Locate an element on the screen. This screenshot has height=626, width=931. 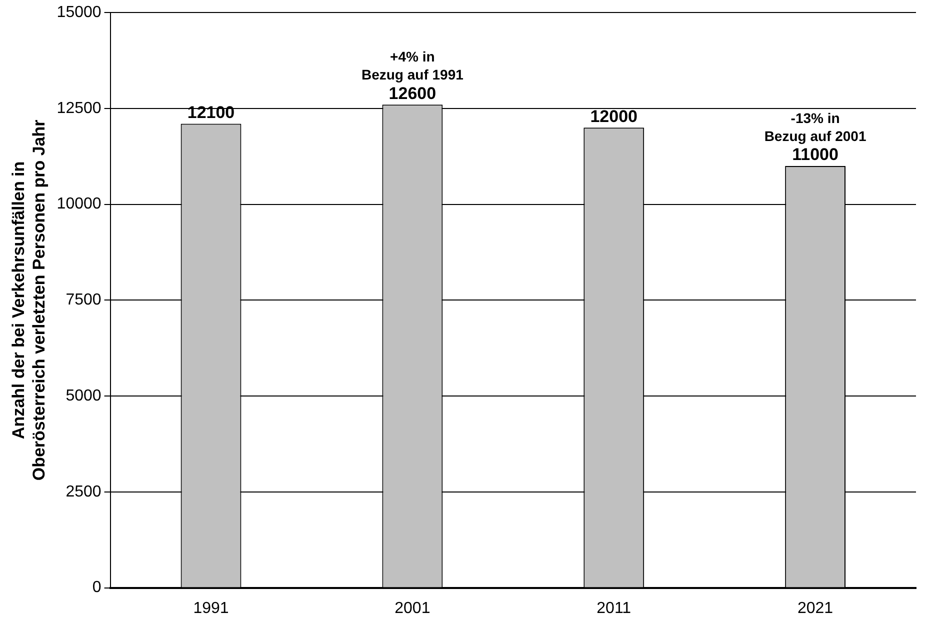
data-label: 12600 is located at coordinates (412, 93).